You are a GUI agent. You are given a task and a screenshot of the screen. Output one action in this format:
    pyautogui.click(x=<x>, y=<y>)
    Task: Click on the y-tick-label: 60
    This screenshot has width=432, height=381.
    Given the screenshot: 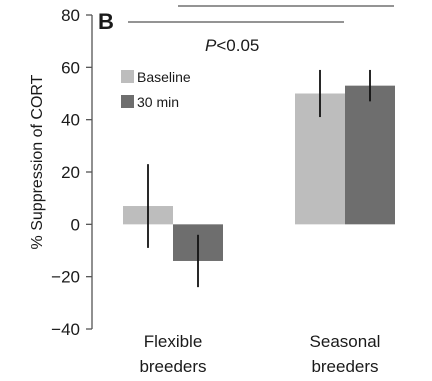 What is the action you would take?
    pyautogui.click(x=70, y=67)
    